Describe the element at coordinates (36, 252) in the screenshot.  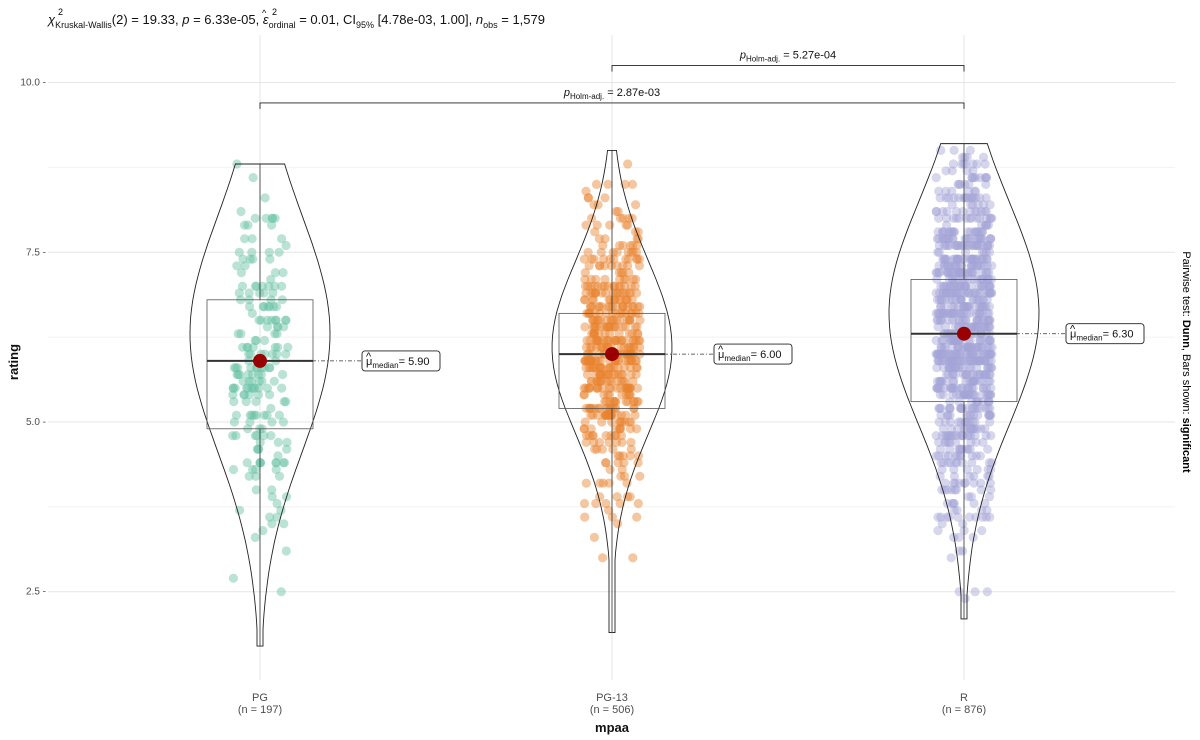
I see `y-tick-label: 7.5 -` at that location.